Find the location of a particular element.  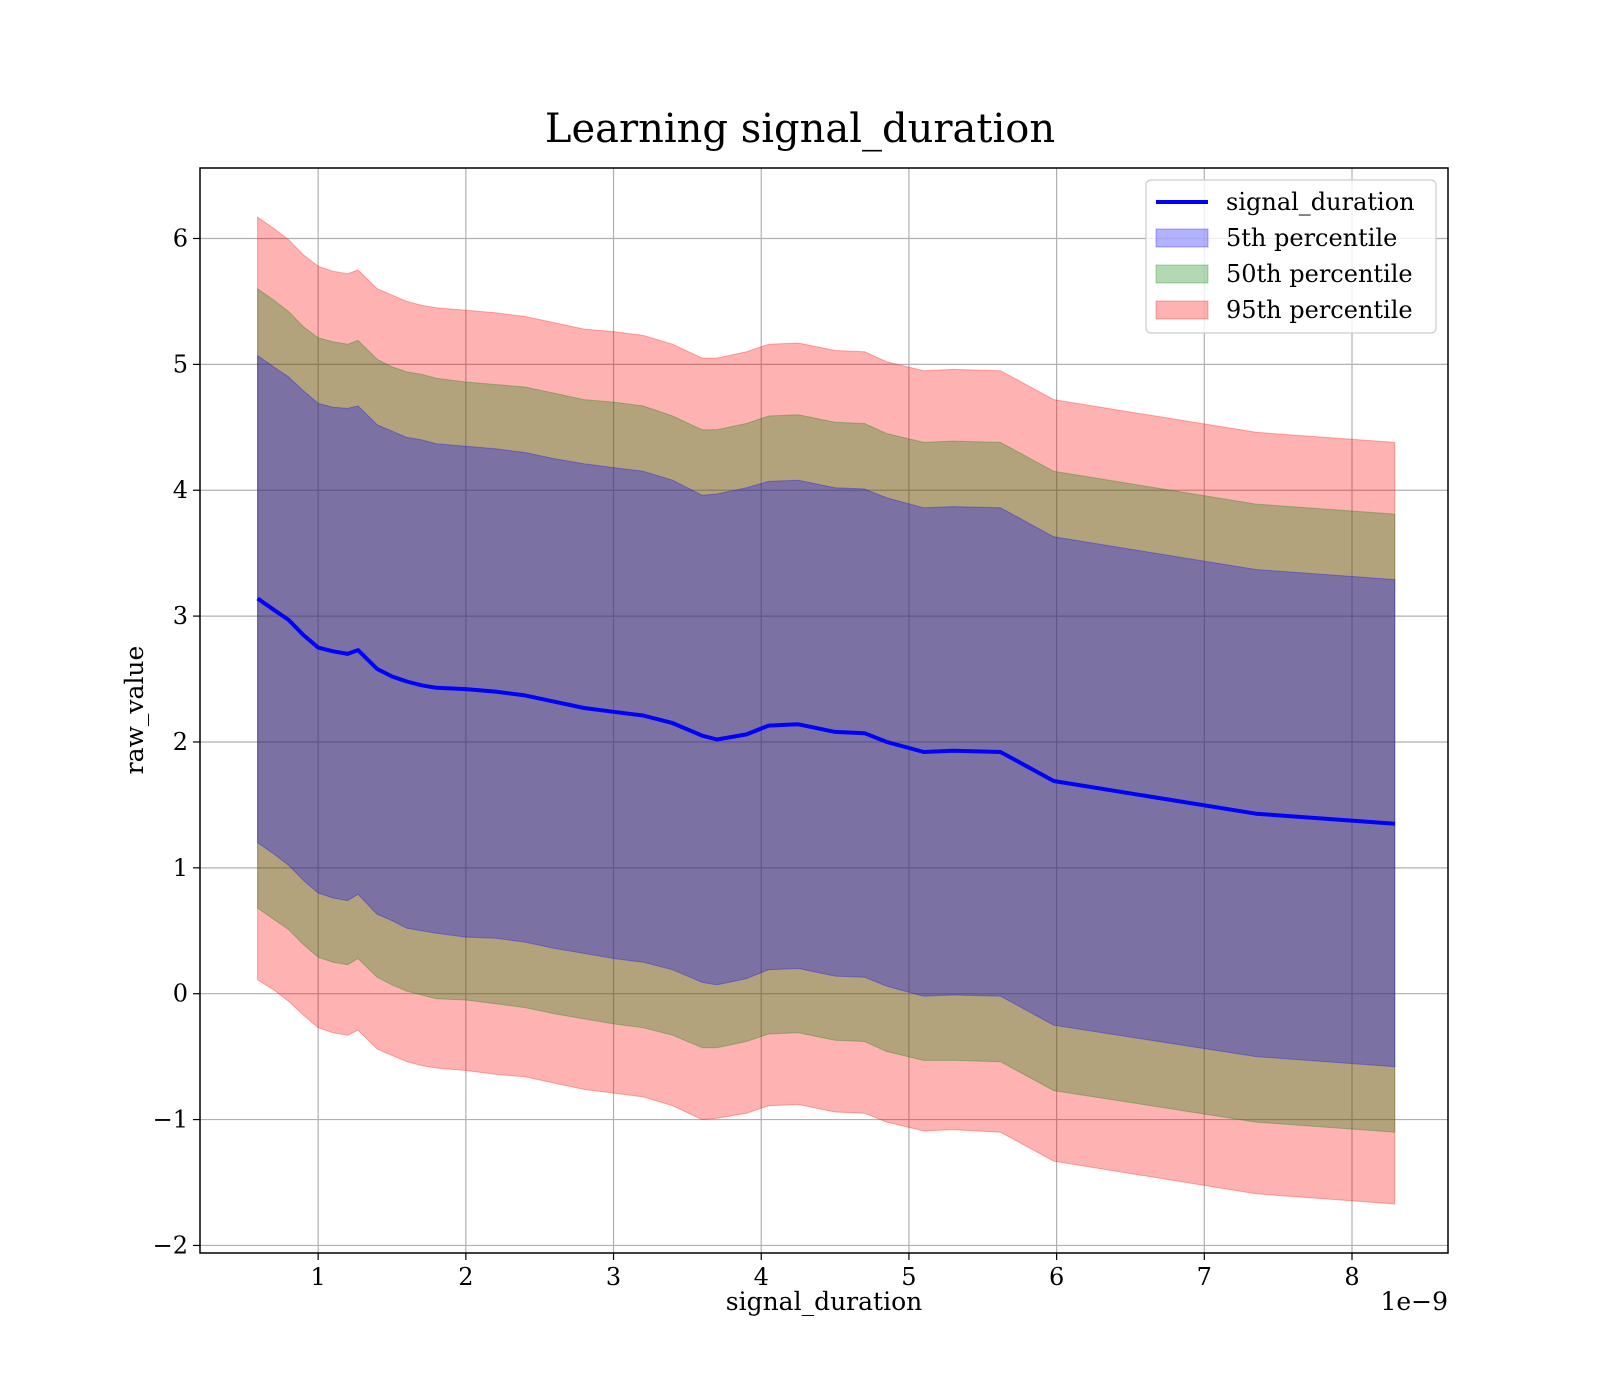

y-tick-label: 3 is located at coordinates (180, 616).